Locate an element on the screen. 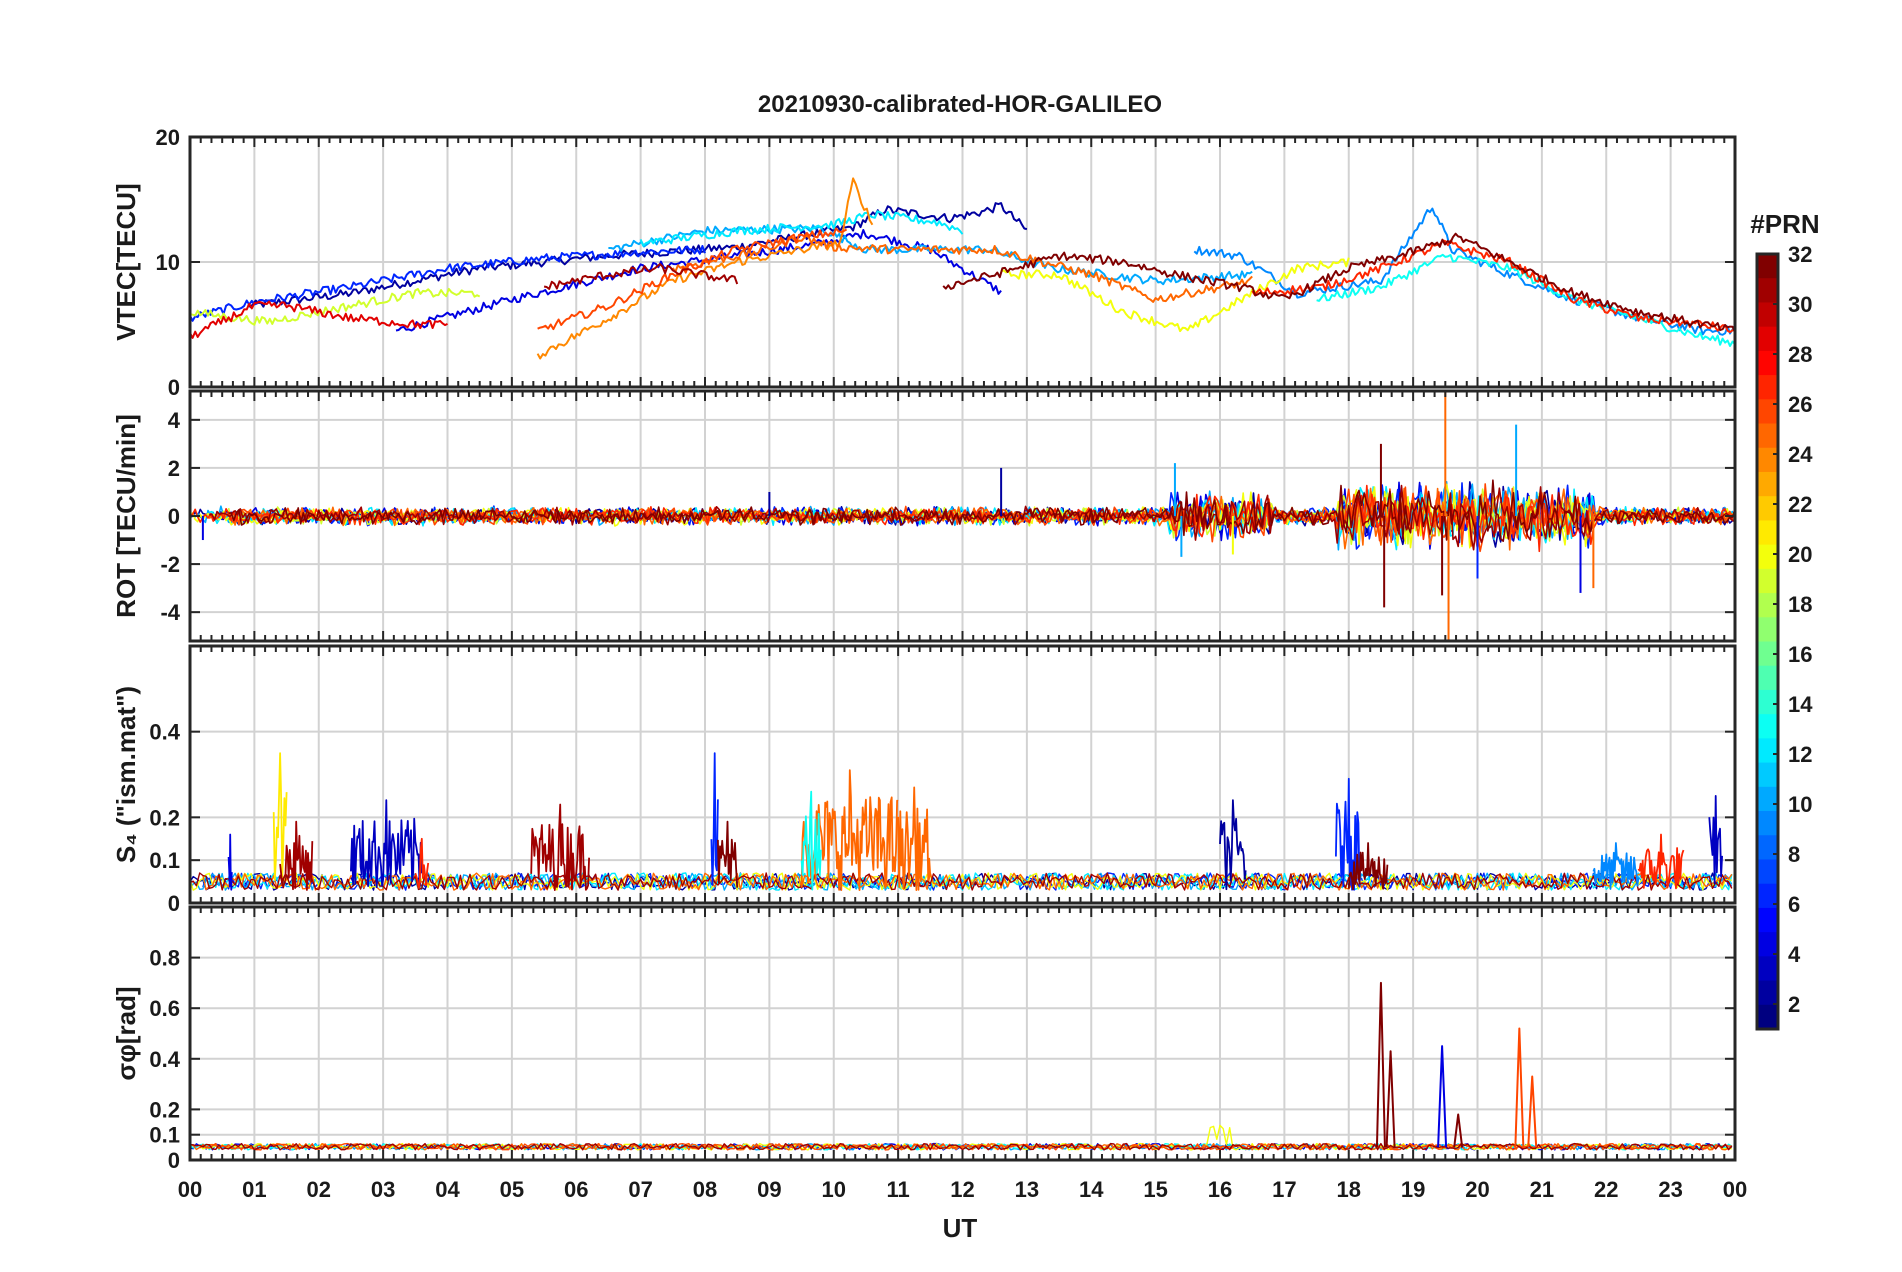  x-tick-label: 21 is located at coordinates (1542, 1189).